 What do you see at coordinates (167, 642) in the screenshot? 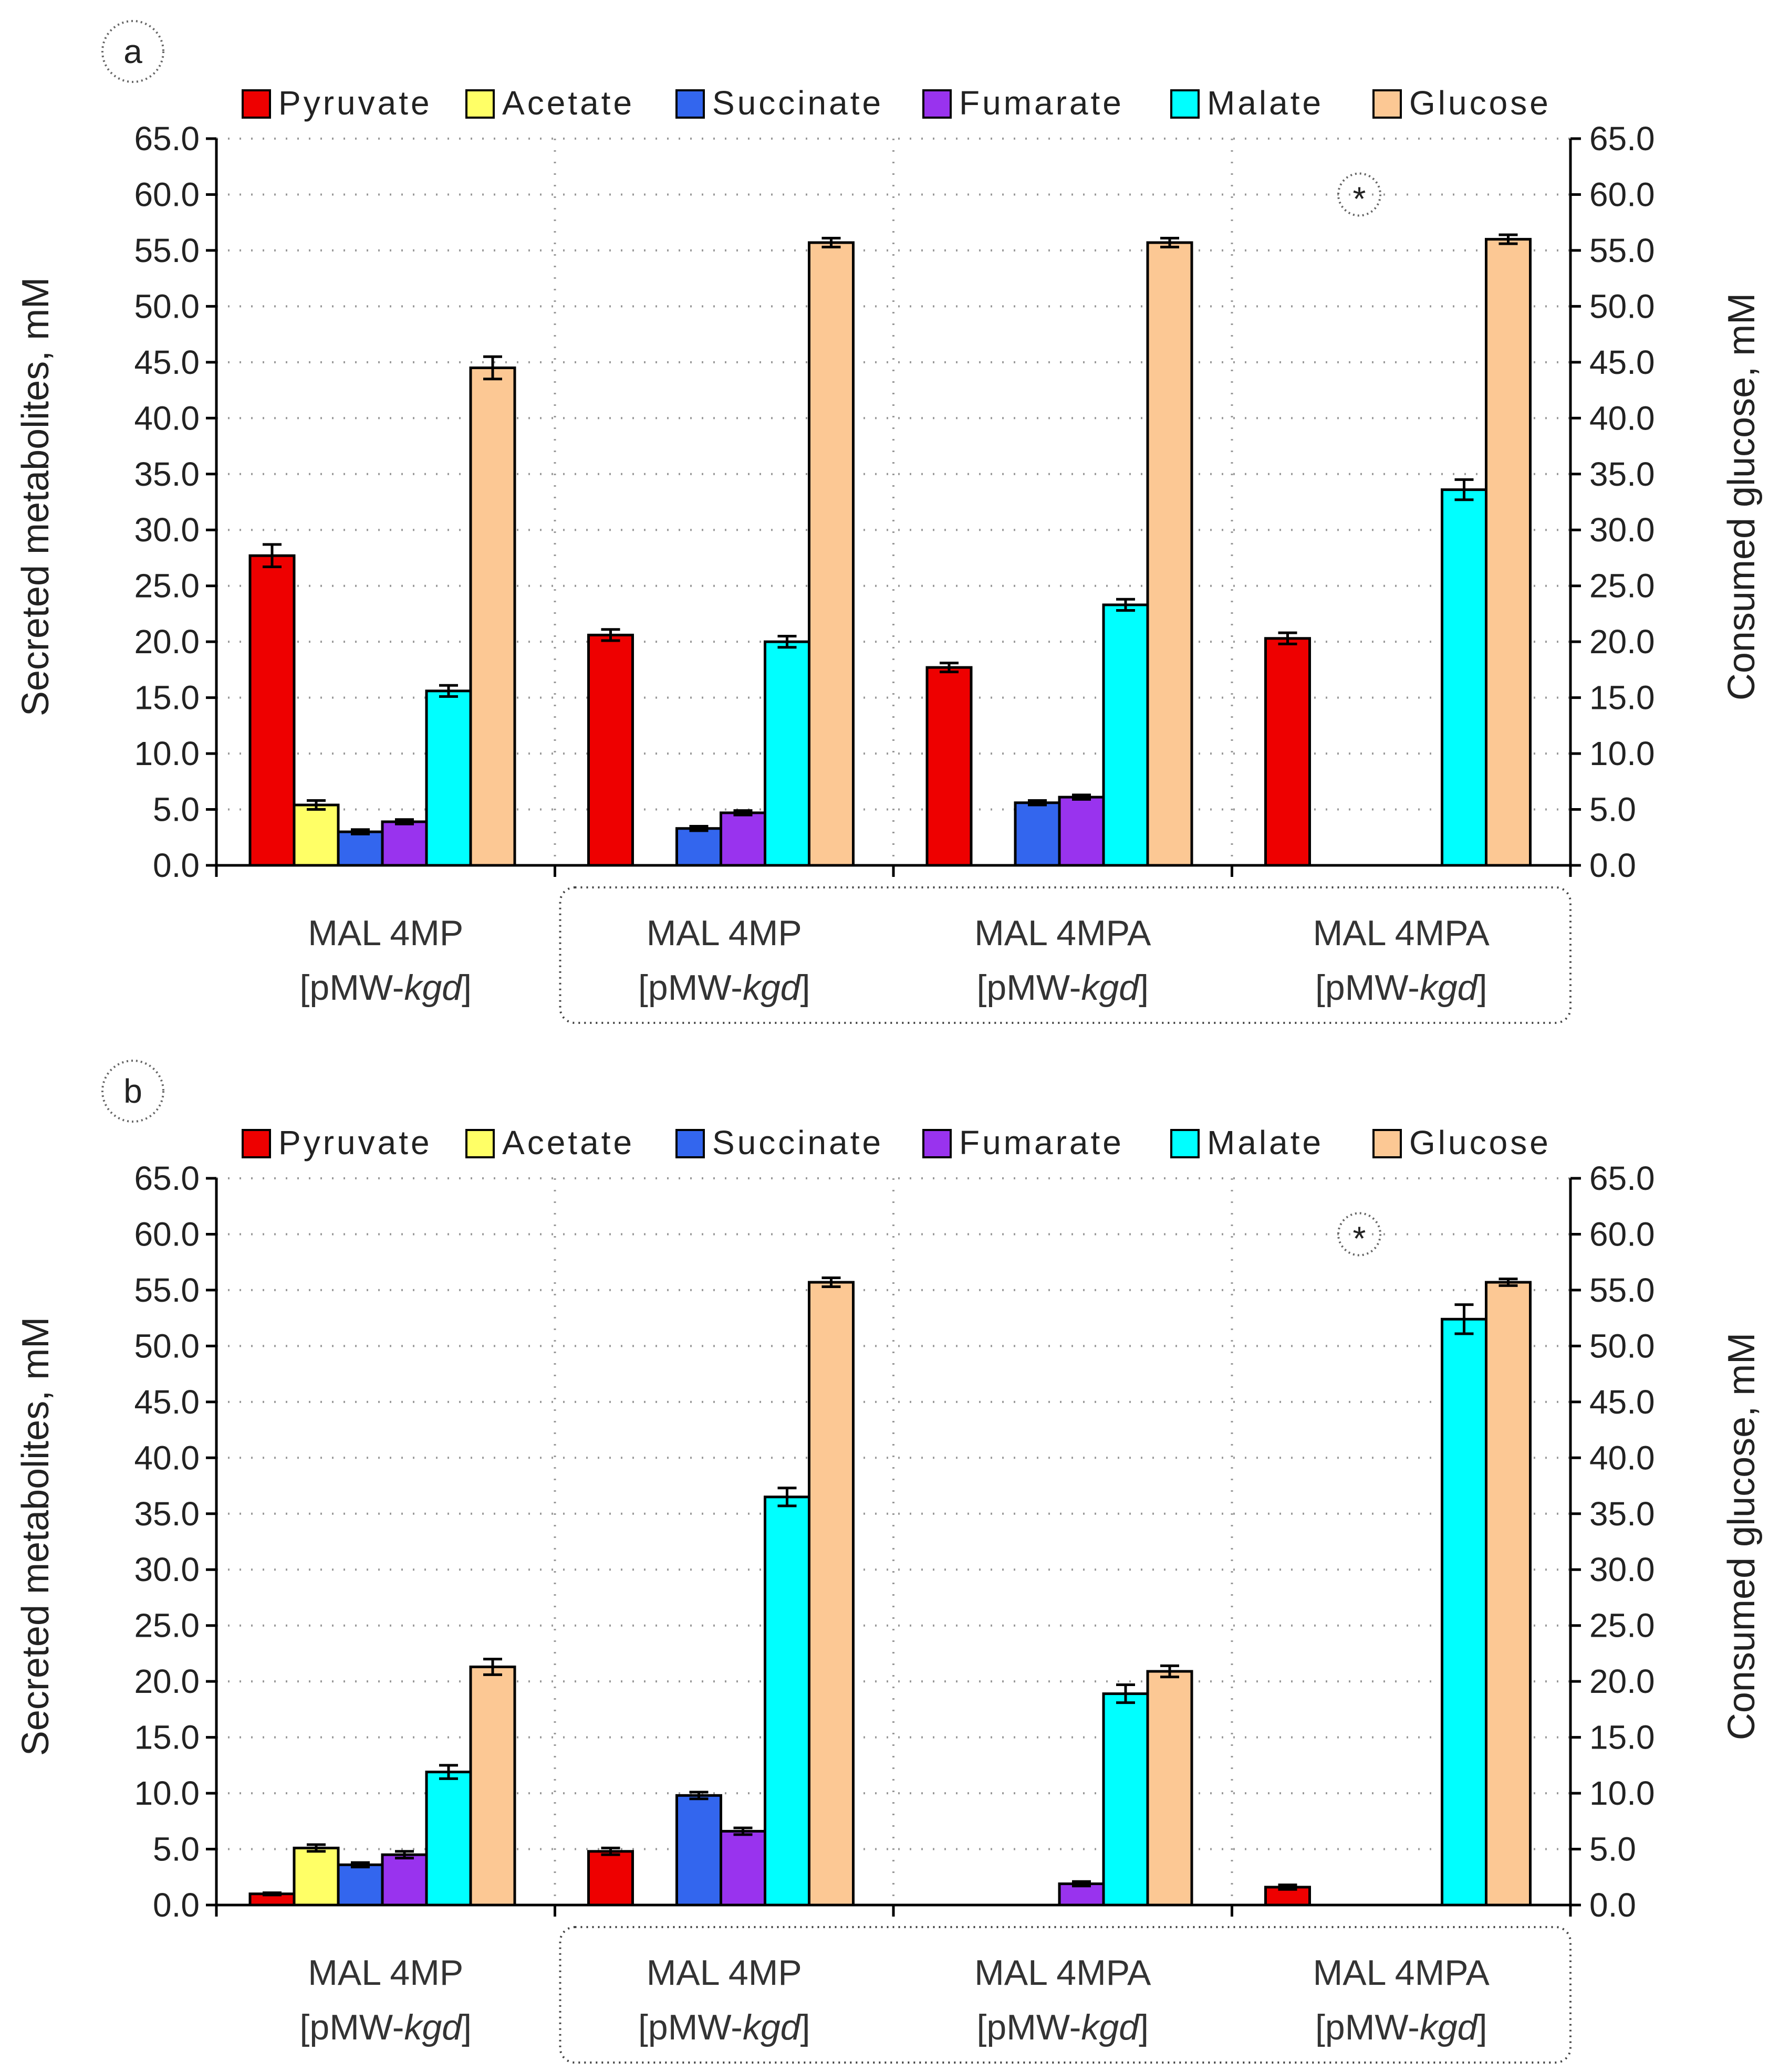
I see `y-tick-label-left: 20.0` at bounding box center [167, 642].